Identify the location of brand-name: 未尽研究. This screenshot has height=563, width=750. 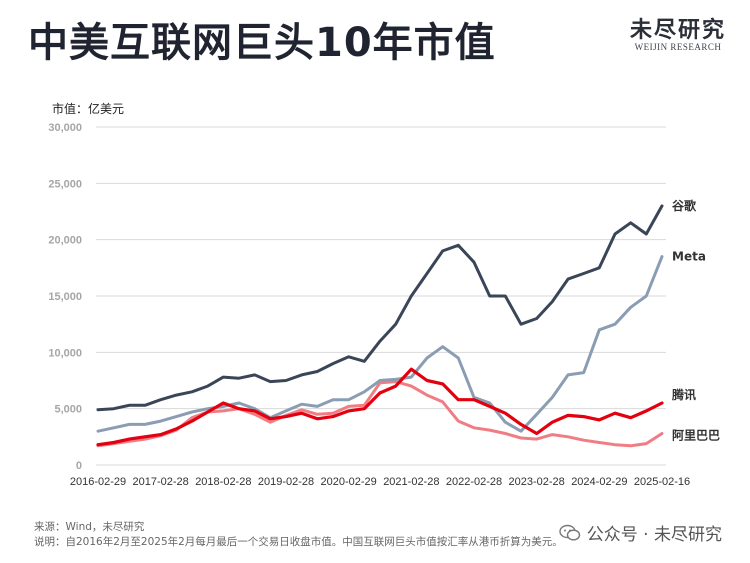
(677, 30).